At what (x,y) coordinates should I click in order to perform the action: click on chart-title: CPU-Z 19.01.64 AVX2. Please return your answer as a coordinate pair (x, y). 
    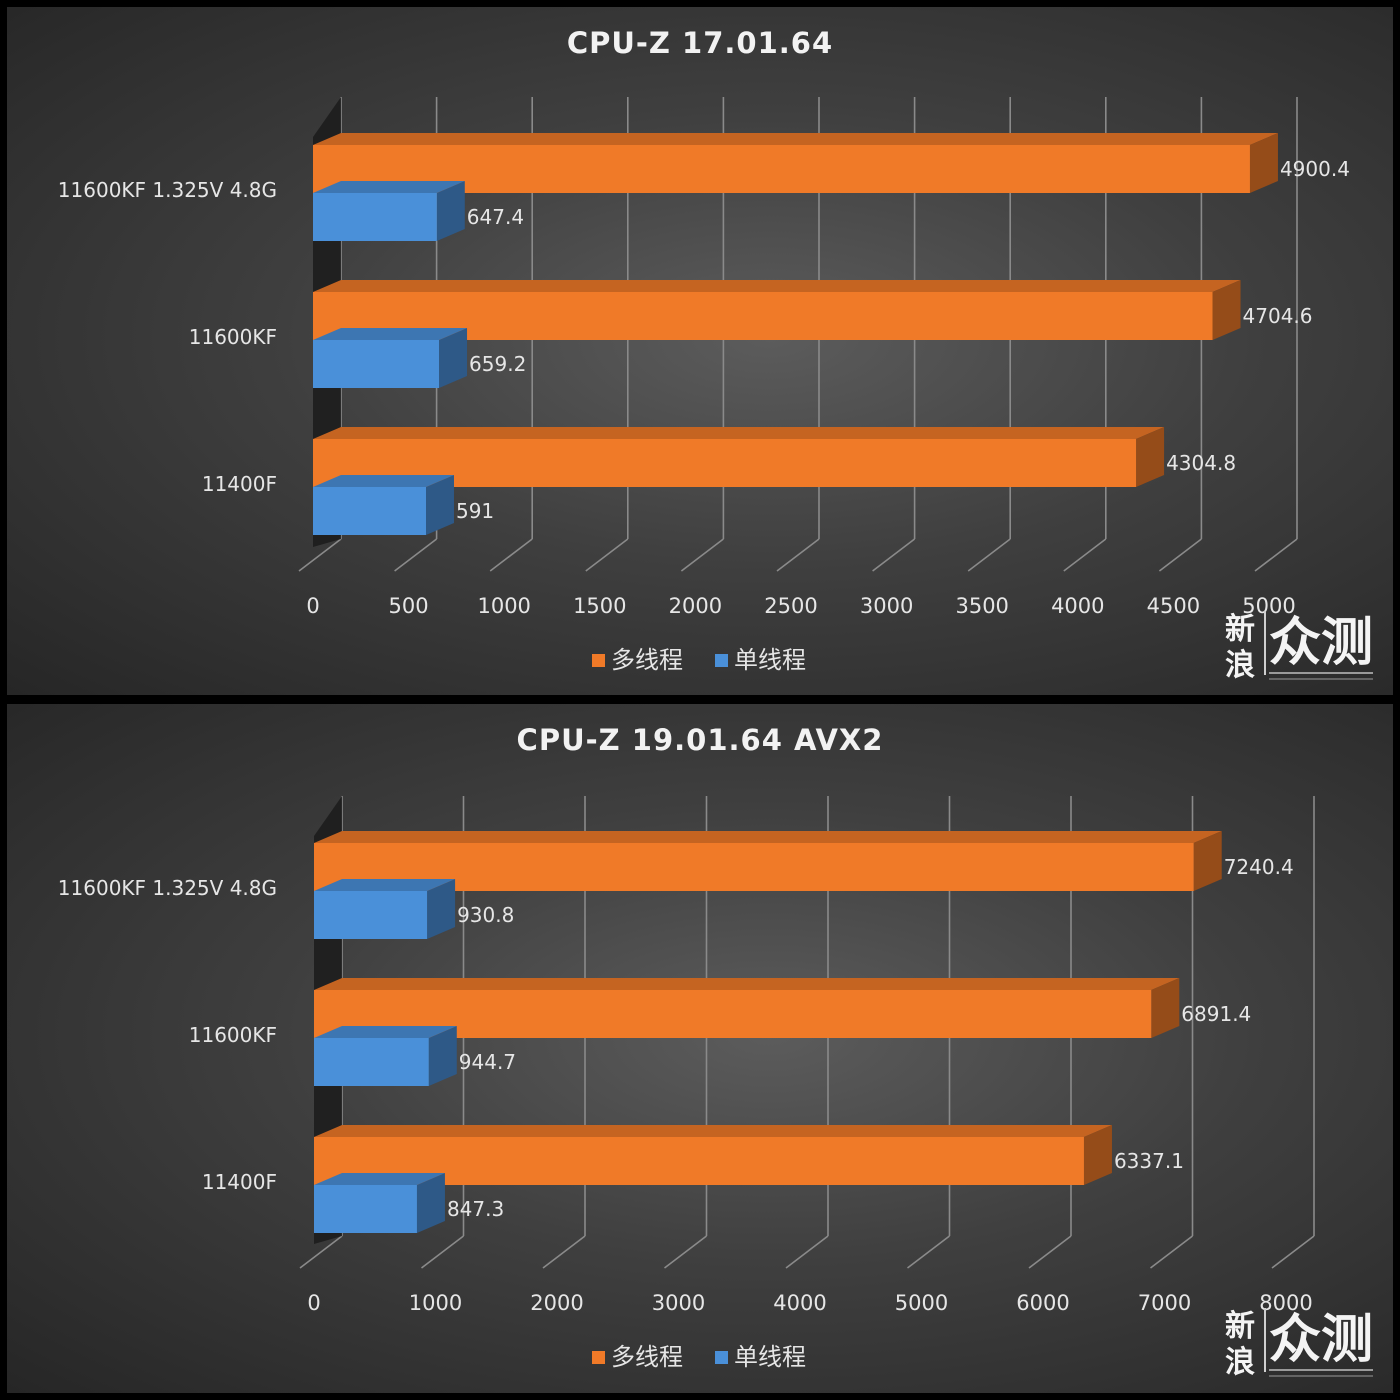
    Looking at the image, I should click on (700, 740).